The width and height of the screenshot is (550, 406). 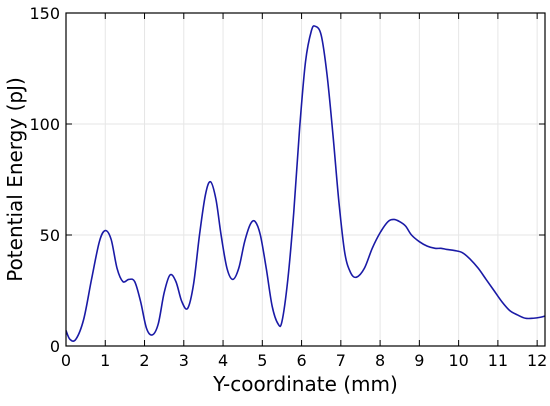 I want to click on x-tick-label: 4, so click(x=223, y=360).